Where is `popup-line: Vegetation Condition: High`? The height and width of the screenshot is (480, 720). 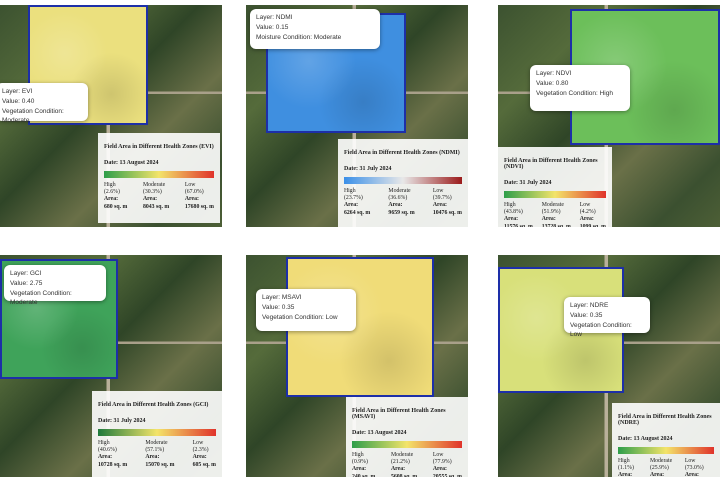
popup-line: Vegetation Condition: High is located at coordinates (574, 93).